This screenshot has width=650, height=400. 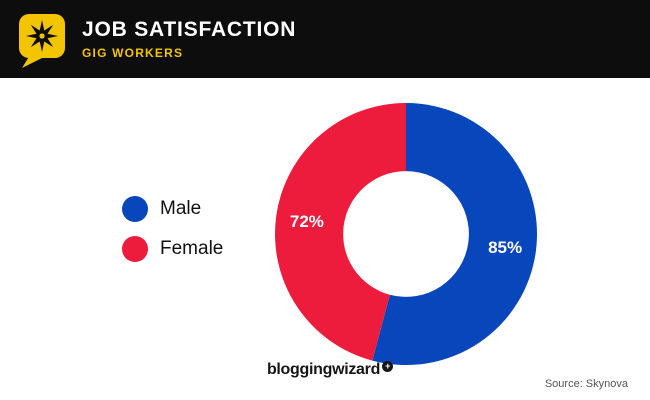 What do you see at coordinates (135, 249) in the screenshot?
I see `legend-swatch-female` at bounding box center [135, 249].